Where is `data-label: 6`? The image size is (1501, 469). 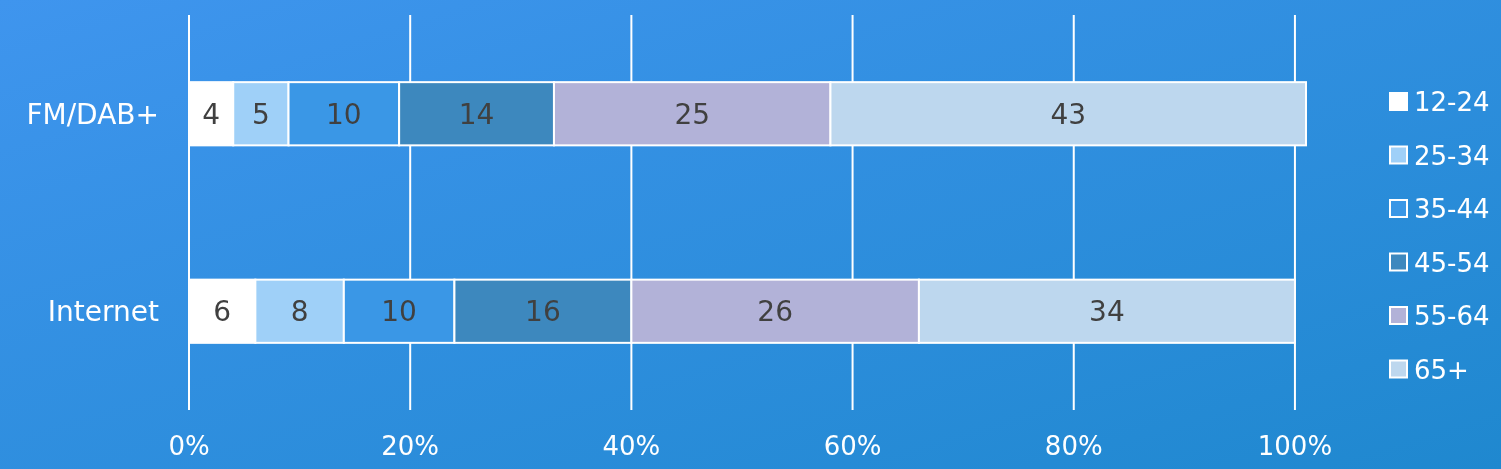 data-label: 6 is located at coordinates (222, 312).